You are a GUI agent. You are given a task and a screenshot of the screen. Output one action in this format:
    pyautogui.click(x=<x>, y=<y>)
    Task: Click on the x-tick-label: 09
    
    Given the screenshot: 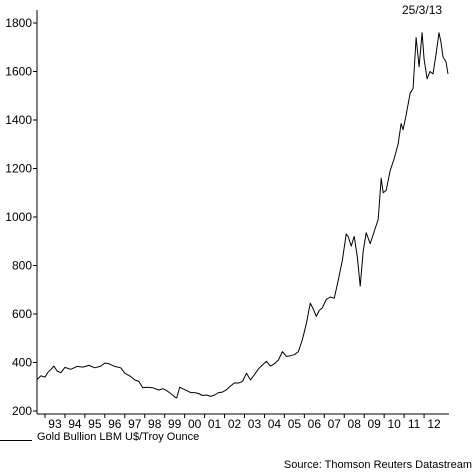 What is the action you would take?
    pyautogui.click(x=375, y=424)
    